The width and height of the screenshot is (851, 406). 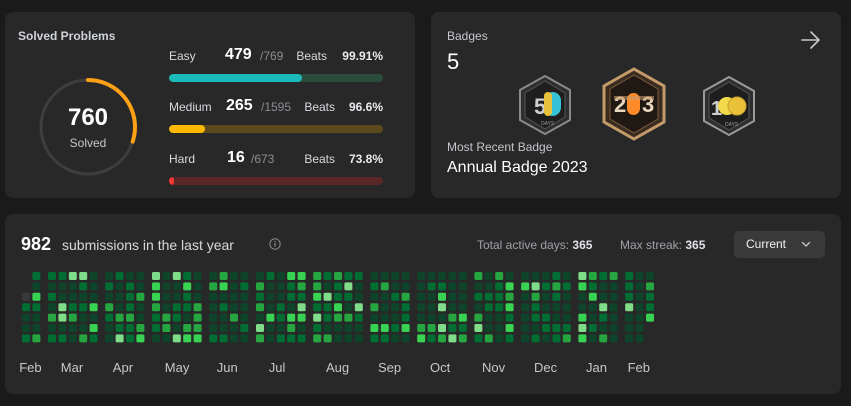 What do you see at coordinates (779, 244) in the screenshot?
I see `range-select-dropdown: Current` at bounding box center [779, 244].